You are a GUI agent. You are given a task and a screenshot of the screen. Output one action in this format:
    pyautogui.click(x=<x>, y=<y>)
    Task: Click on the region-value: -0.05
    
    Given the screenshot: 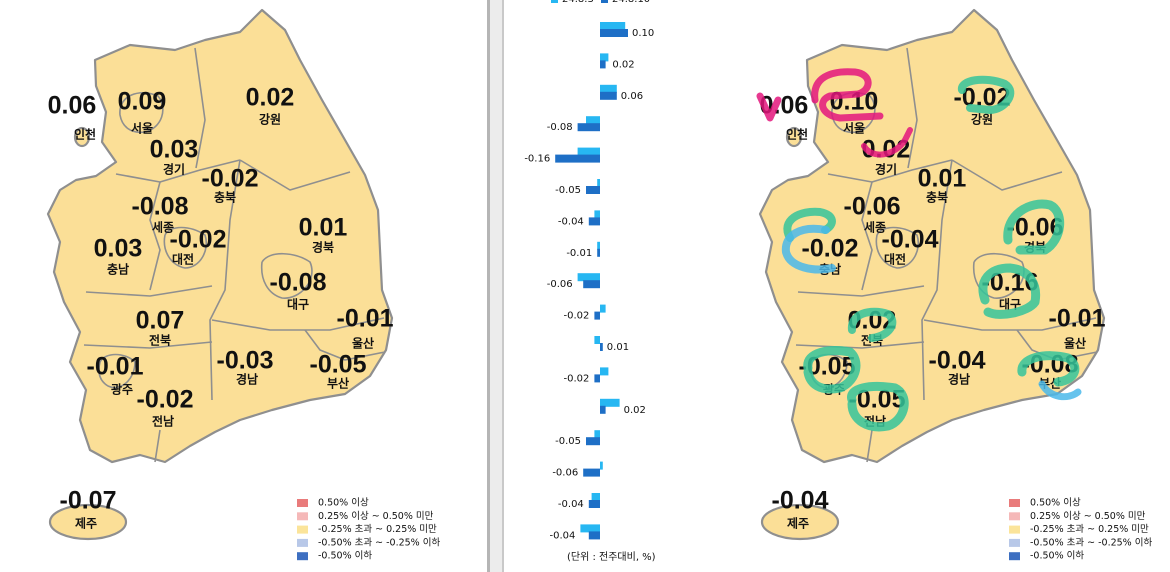 What is the action you would take?
    pyautogui.click(x=338, y=365)
    